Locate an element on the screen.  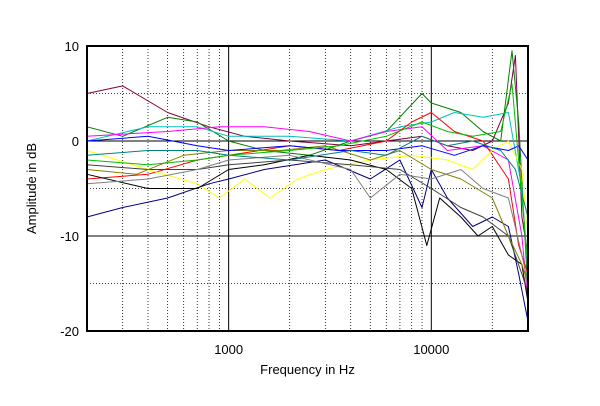
x-tick-labels: 1000 10000 is located at coordinates (331, 349).